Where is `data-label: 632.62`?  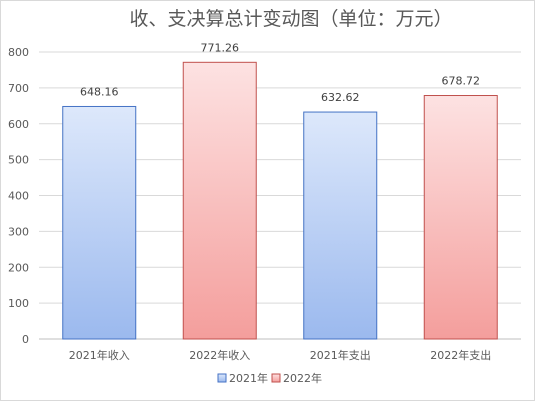 data-label: 632.62 is located at coordinates (340, 97).